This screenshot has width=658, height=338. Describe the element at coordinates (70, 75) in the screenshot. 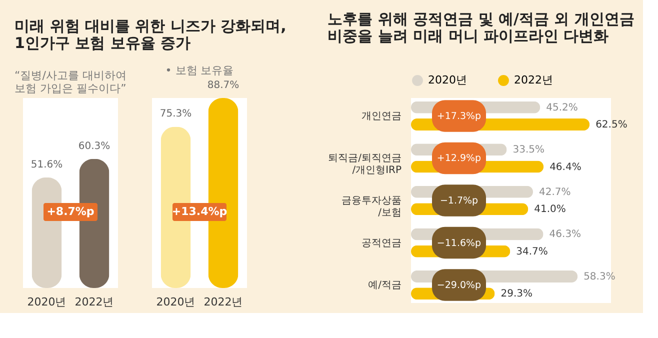

I see `text: “질병/사고를 대비하여` at that location.